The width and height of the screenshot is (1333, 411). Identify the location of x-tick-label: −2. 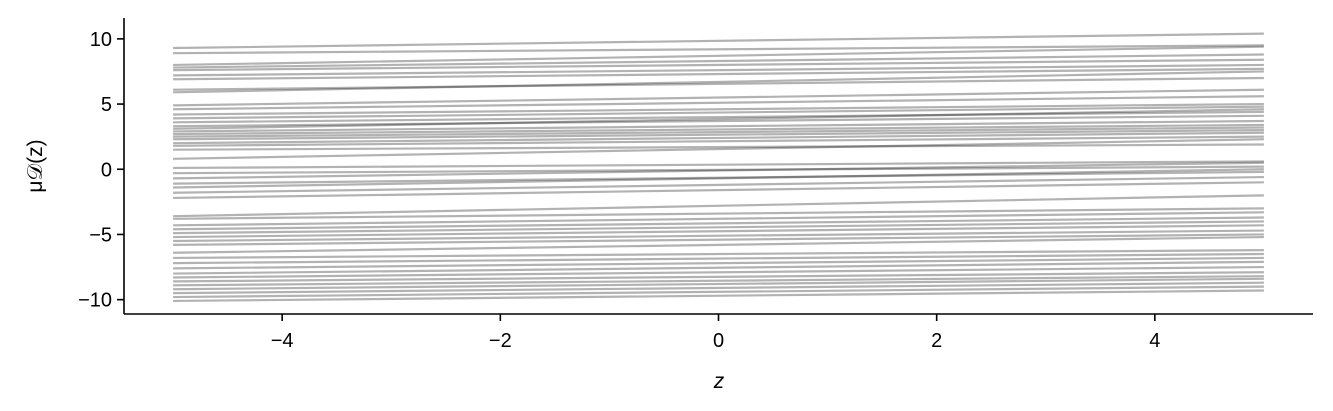
(500, 341).